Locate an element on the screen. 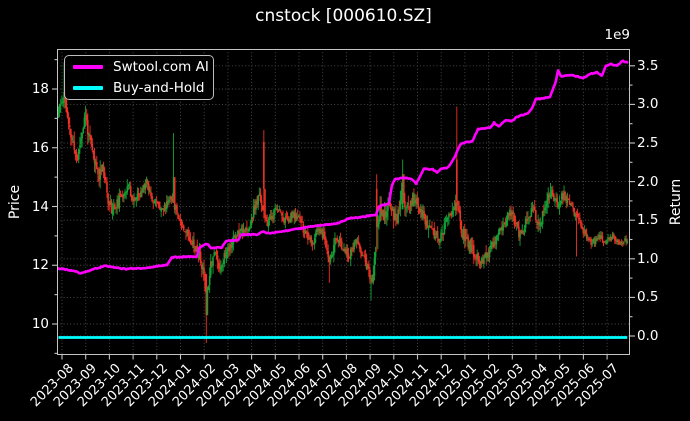 The height and width of the screenshot is (421, 690). legend-label-ai: Swtool.com AI is located at coordinates (161, 67).